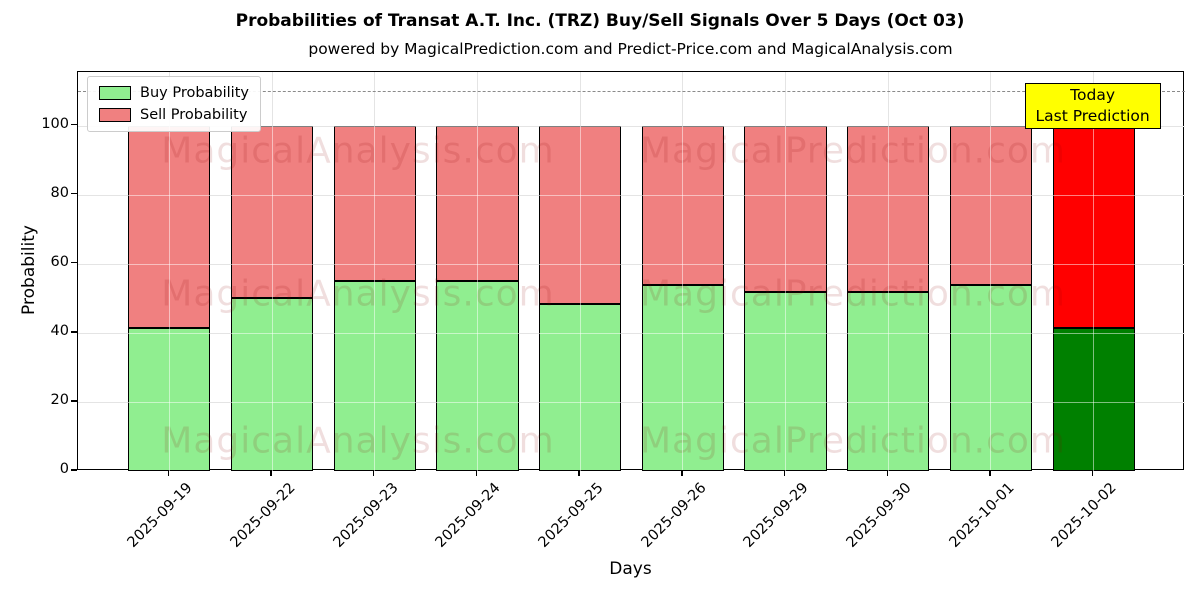  What do you see at coordinates (194, 115) in the screenshot?
I see `legend-label-sell: Sell Probability` at bounding box center [194, 115].